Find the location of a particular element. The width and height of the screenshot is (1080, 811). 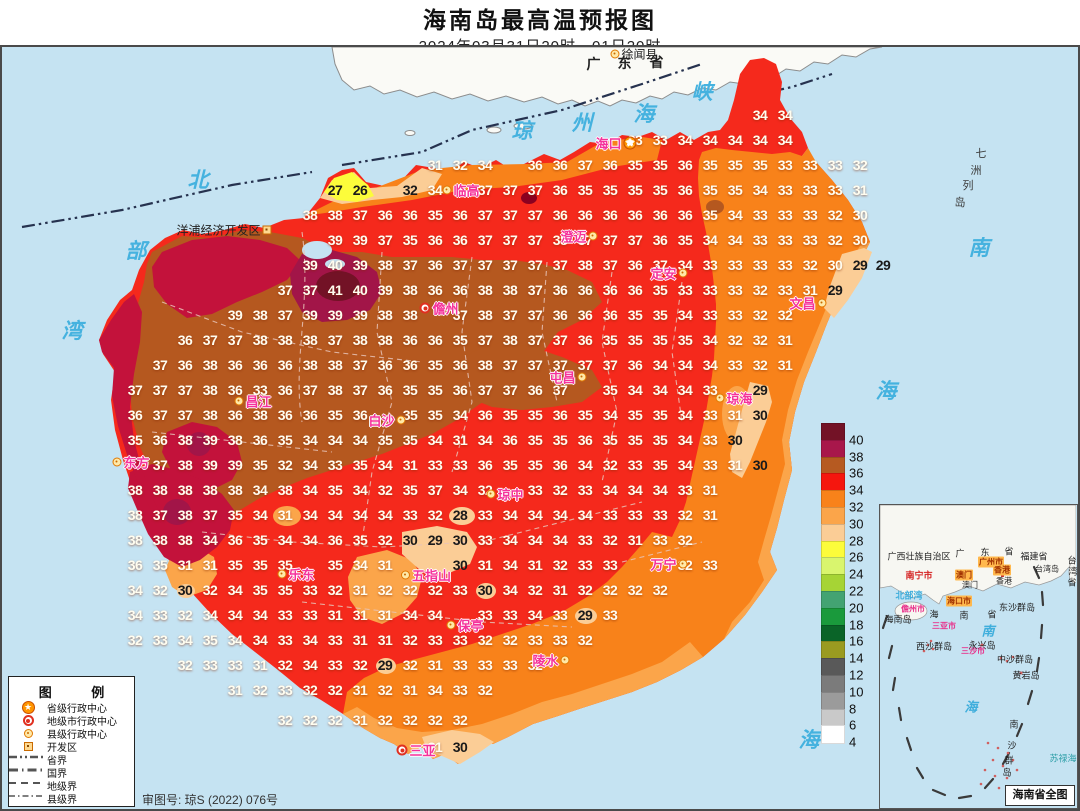

page-title: 海南岛最高温预报图 is located at coordinates (540, 20).